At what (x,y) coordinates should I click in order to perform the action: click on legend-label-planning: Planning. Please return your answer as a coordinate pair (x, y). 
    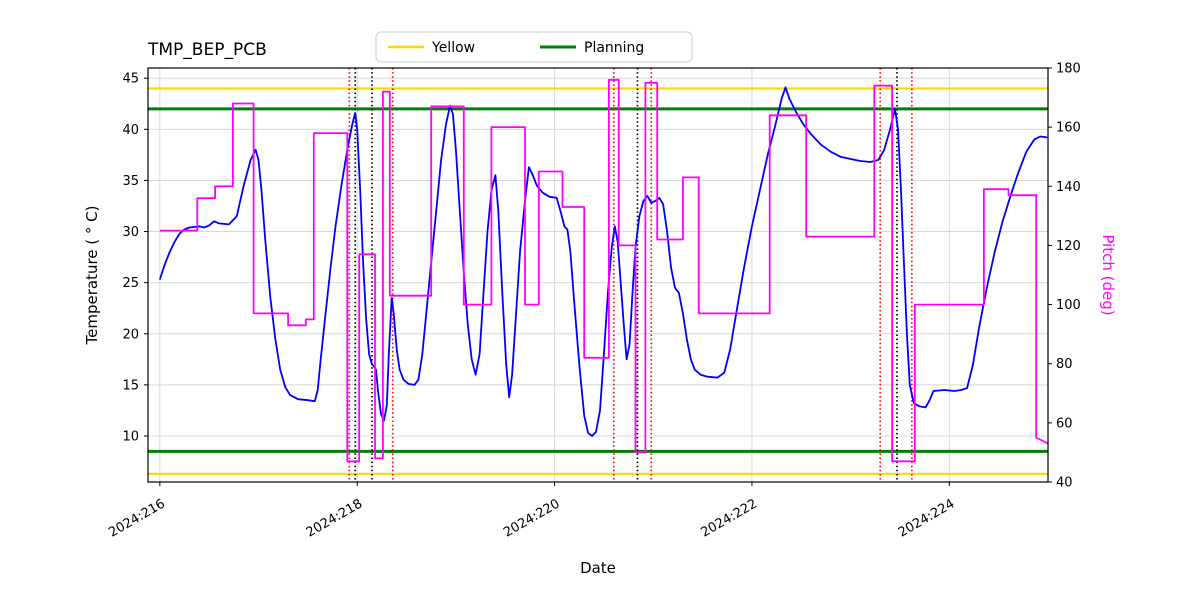
    Looking at the image, I should click on (614, 48).